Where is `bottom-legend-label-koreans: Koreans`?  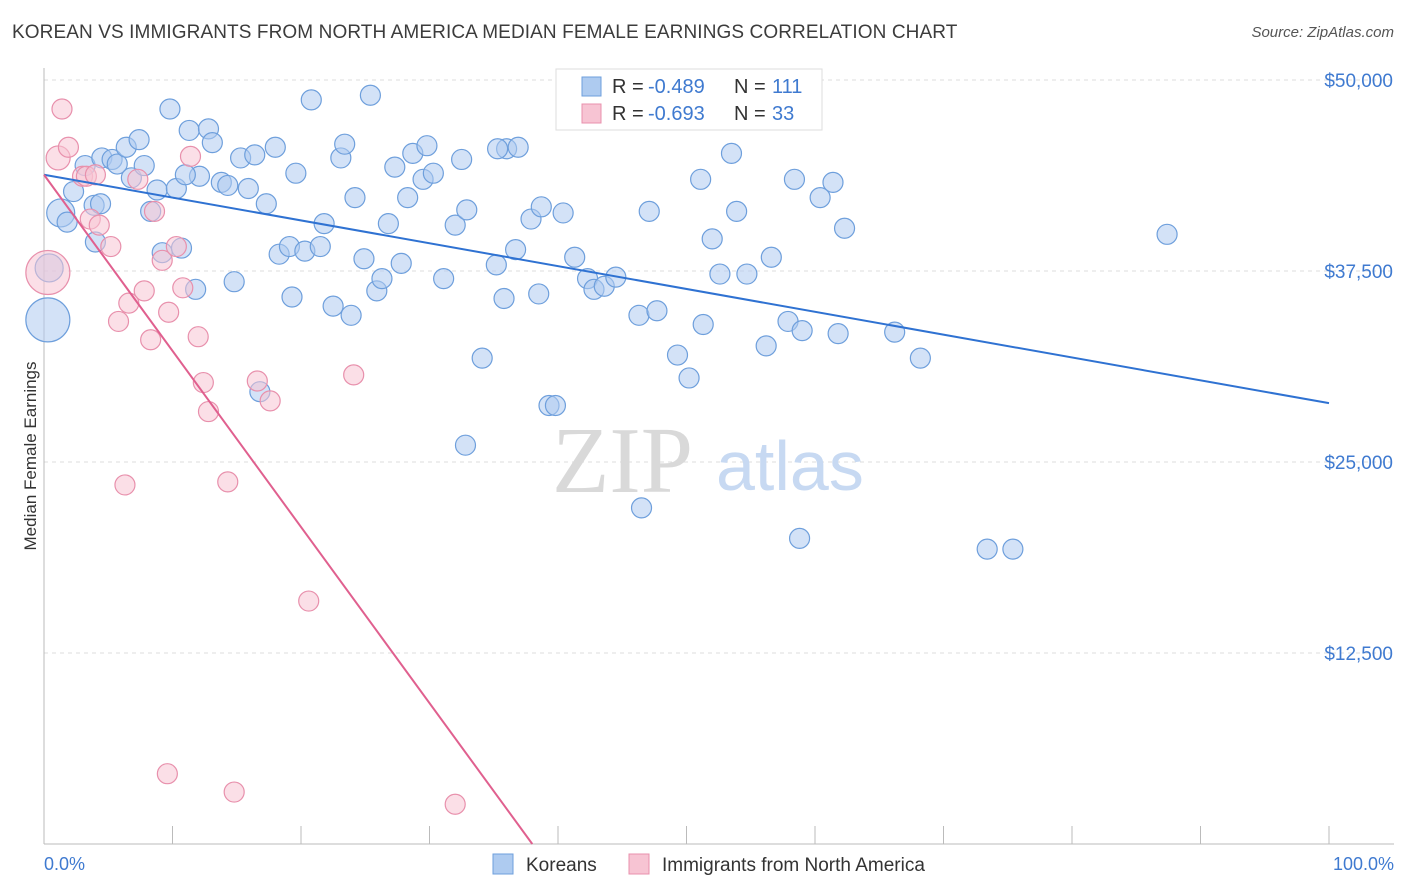
bottom-legend-label-koreans: Koreans is located at coordinates (561, 865).